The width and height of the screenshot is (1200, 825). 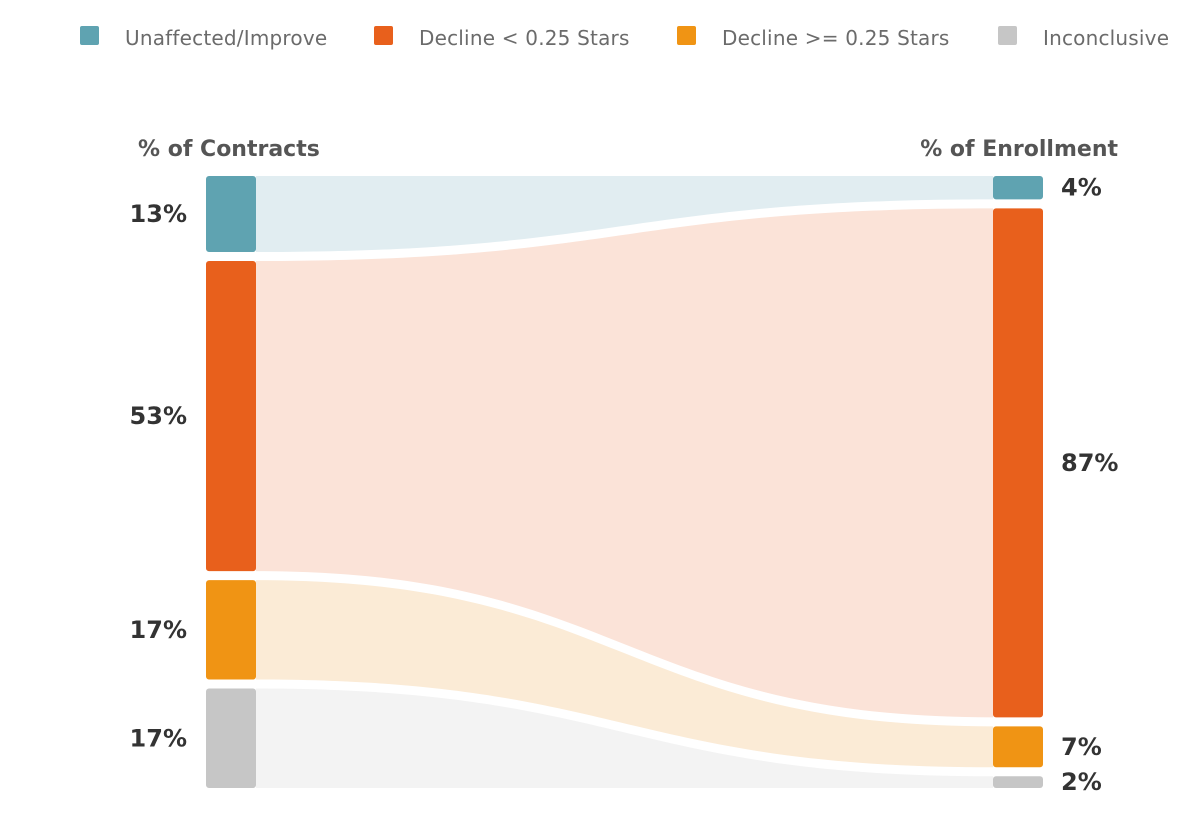 I want to click on legend-swatch-unaffected-improve, so click(x=89, y=35).